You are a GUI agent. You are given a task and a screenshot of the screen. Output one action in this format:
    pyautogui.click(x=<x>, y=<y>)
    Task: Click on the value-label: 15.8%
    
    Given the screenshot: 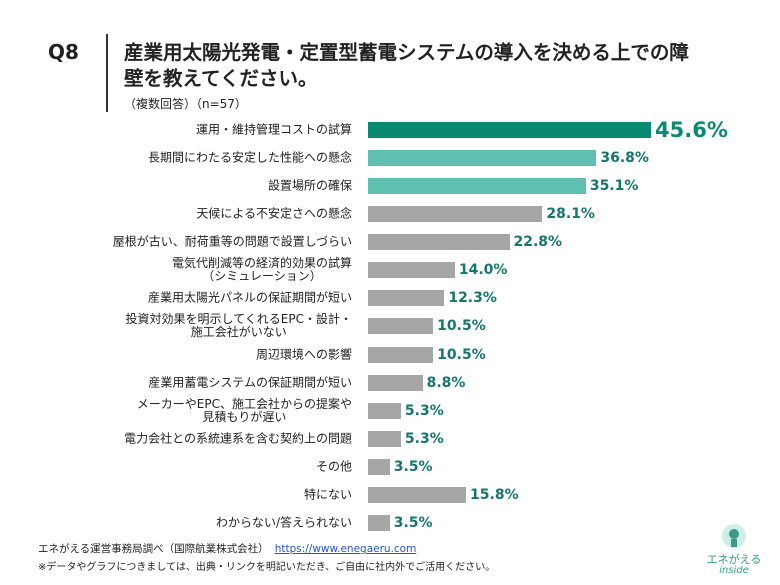 What is the action you would take?
    pyautogui.click(x=494, y=494)
    